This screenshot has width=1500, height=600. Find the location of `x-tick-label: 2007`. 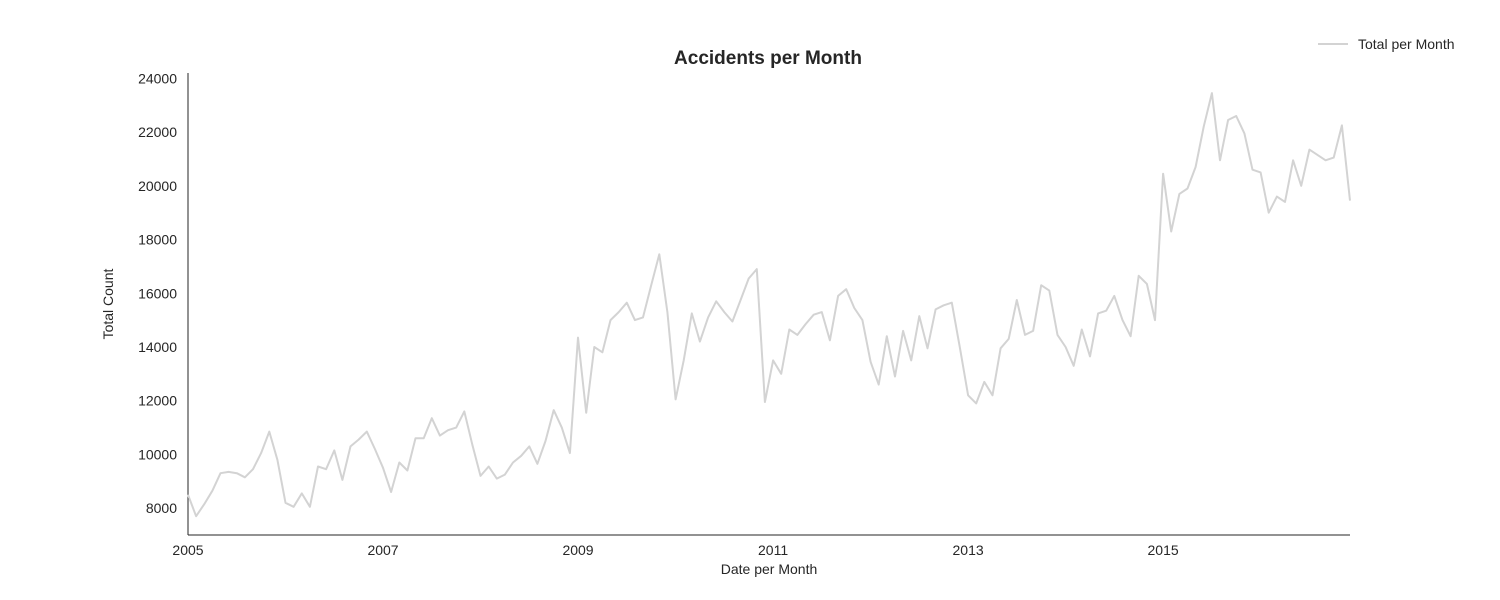

x-tick-label: 2007 is located at coordinates (382, 550).